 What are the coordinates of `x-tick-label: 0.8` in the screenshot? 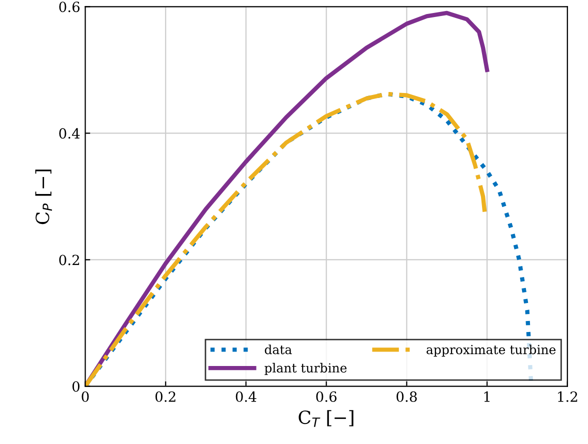 It's located at (406, 396).